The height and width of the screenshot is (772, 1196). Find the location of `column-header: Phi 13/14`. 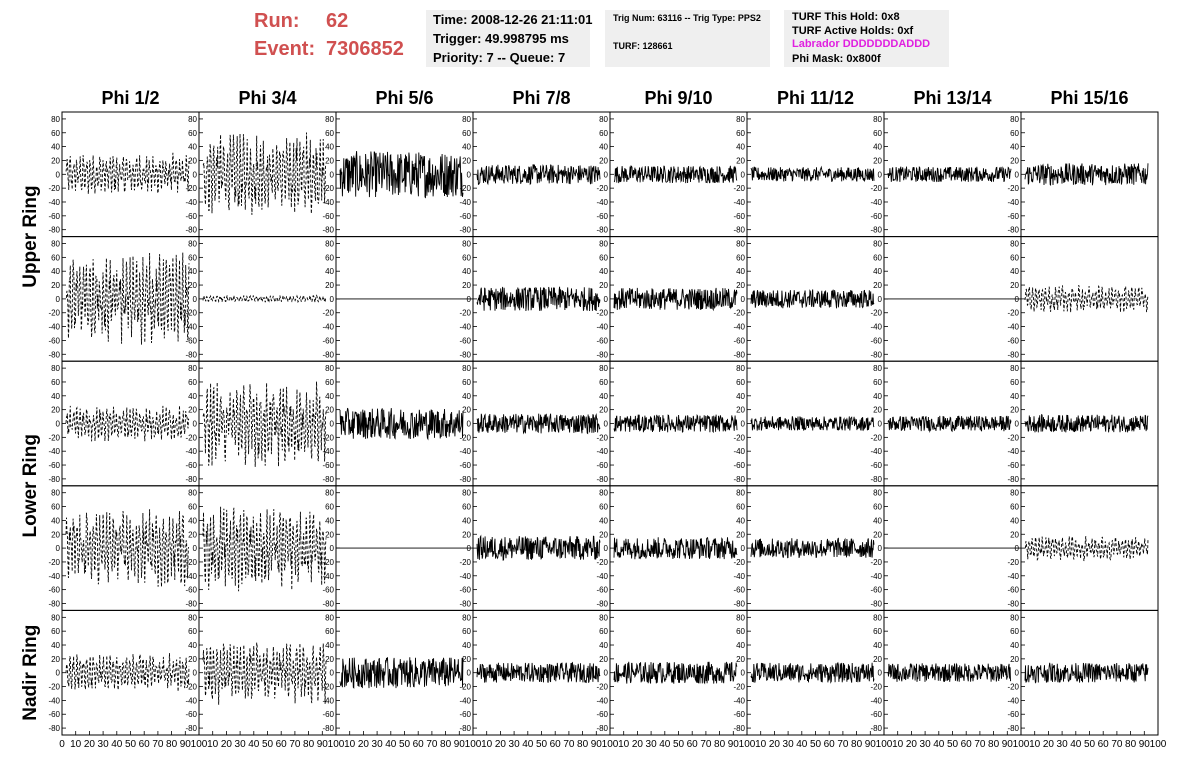

column-header: Phi 13/14 is located at coordinates (952, 98).